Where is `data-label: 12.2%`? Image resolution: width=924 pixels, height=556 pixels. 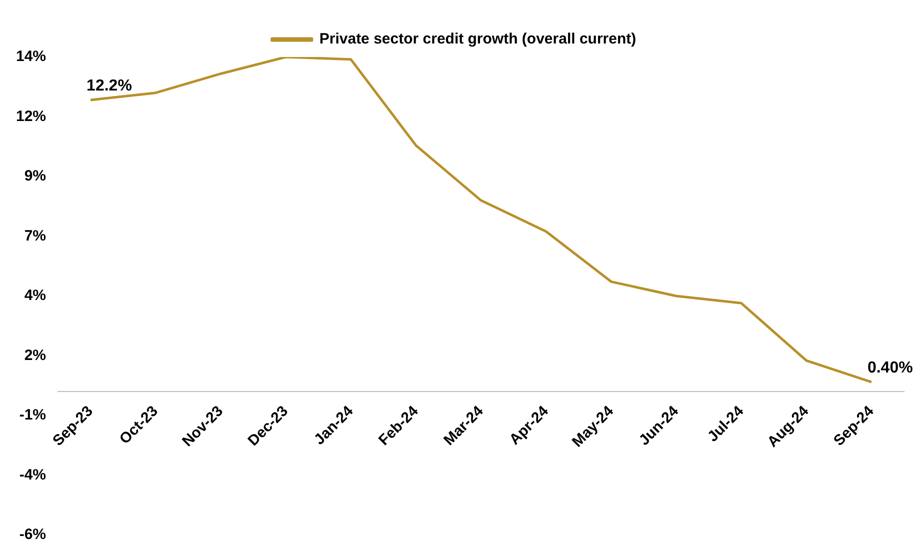
data-label: 12.2% is located at coordinates (109, 85).